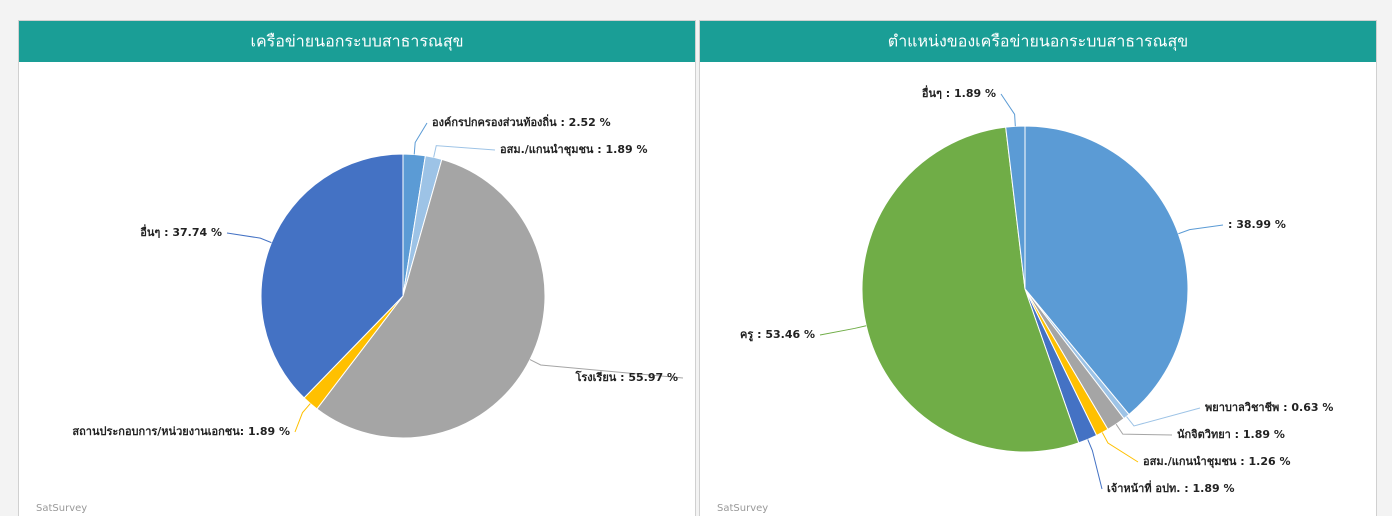 The image size is (1392, 516). What do you see at coordinates (1257, 224) in the screenshot?
I see `data-label: : 38.99 %` at bounding box center [1257, 224].